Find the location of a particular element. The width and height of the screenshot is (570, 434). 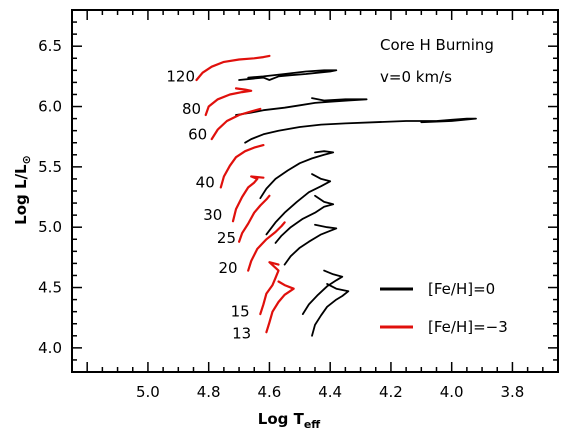

y-axis-label-main: Log L/L is located at coordinates (21, 194).